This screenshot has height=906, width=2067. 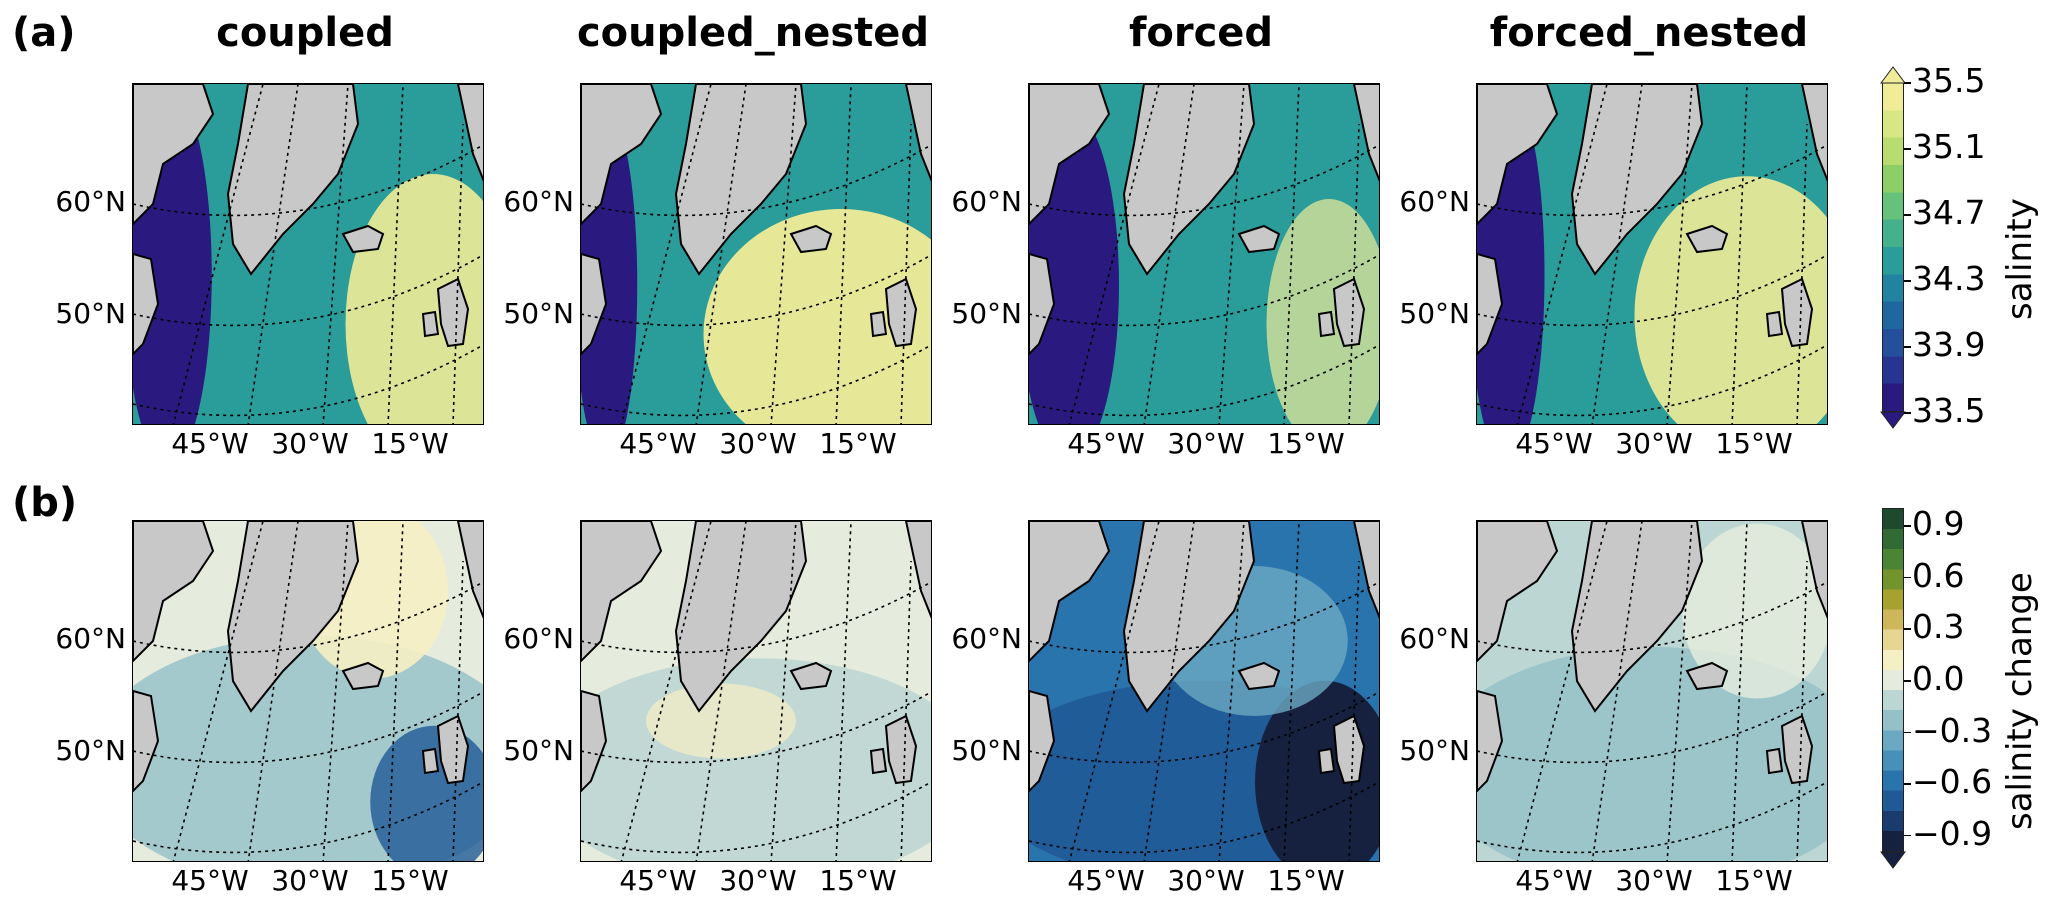 I want to click on colorbar-tick-label: 0.9, so click(x=1938, y=524).